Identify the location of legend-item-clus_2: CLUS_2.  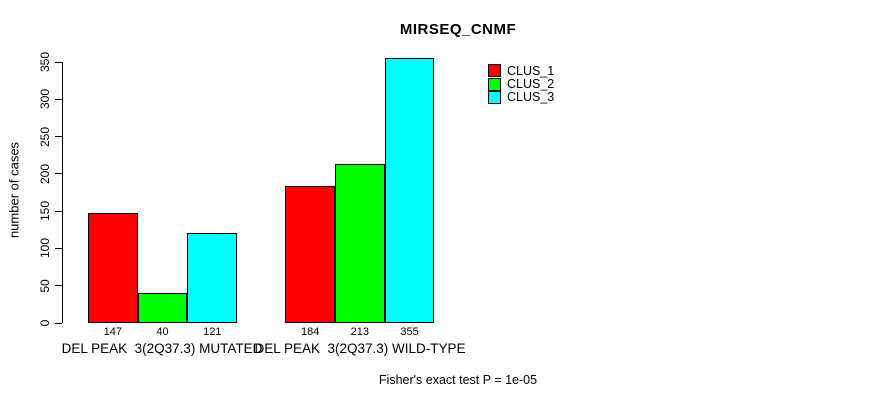
(521, 84).